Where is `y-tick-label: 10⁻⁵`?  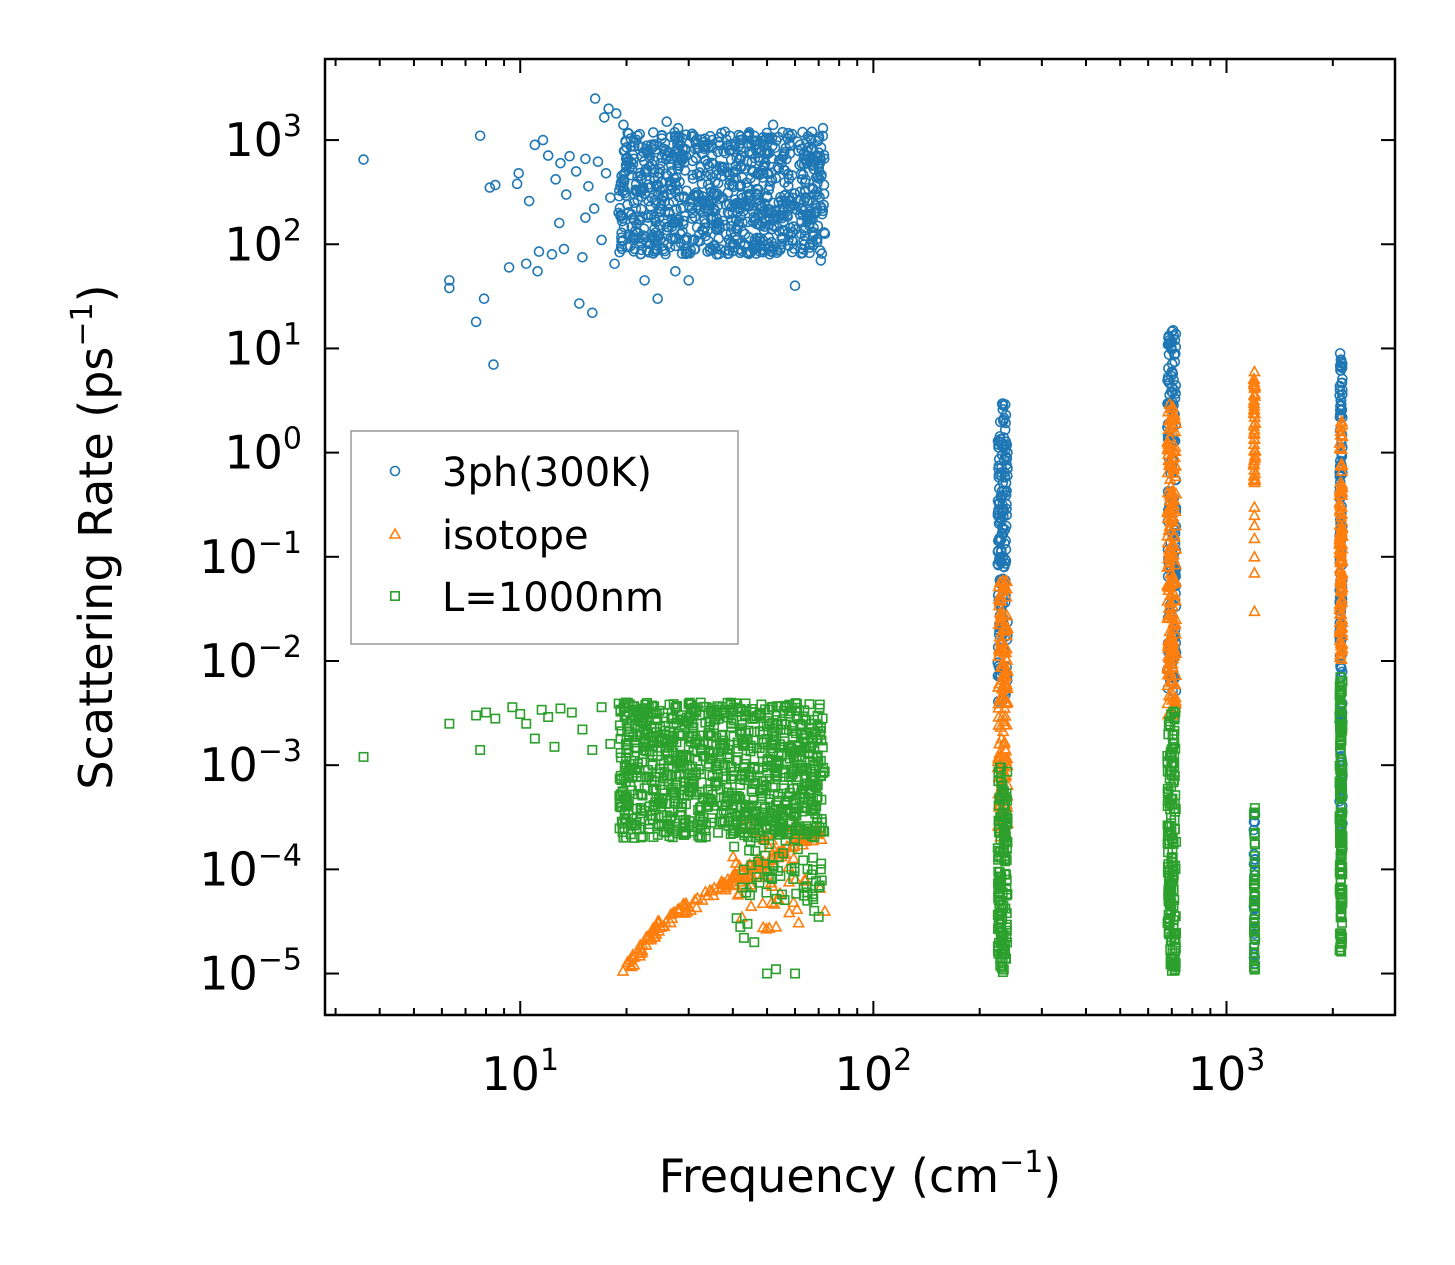 y-tick-label: 10⁻⁵ is located at coordinates (250, 972).